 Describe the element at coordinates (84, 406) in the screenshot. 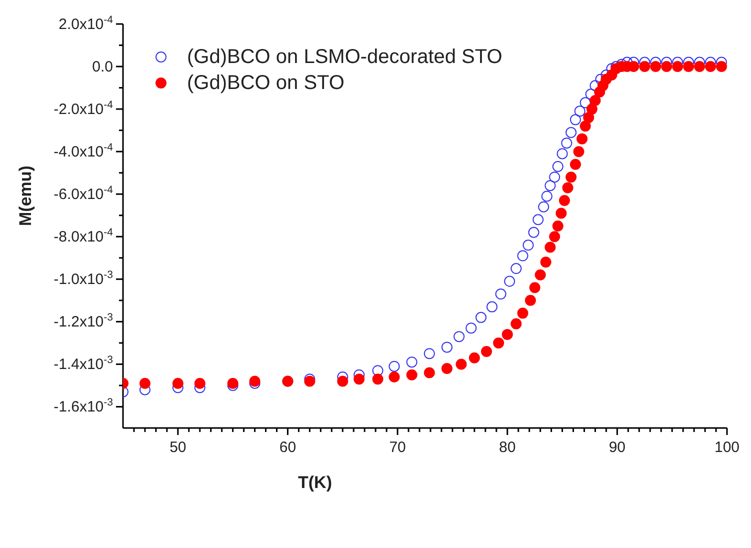

I see `y-tick-label: -1.6x10$^{-3}$` at that location.